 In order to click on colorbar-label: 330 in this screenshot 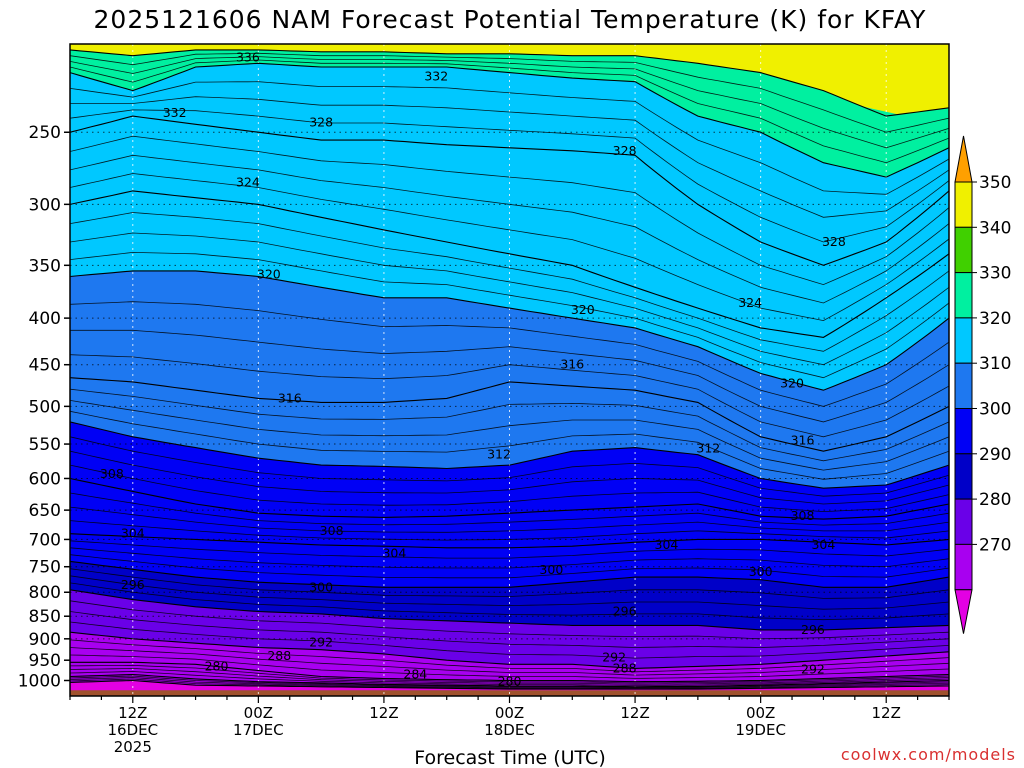, I will do `click(995, 274)`.